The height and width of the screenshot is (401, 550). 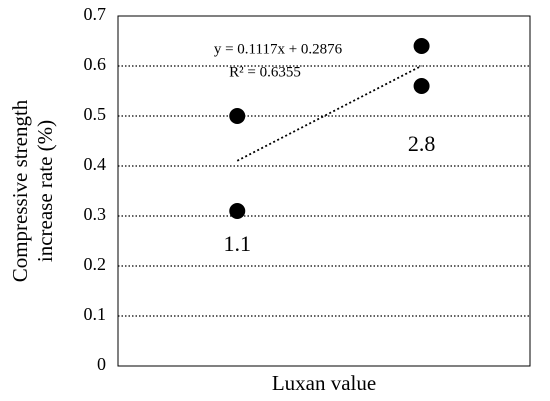 I want to click on x-axis-label: Luxan value, so click(x=324, y=383).